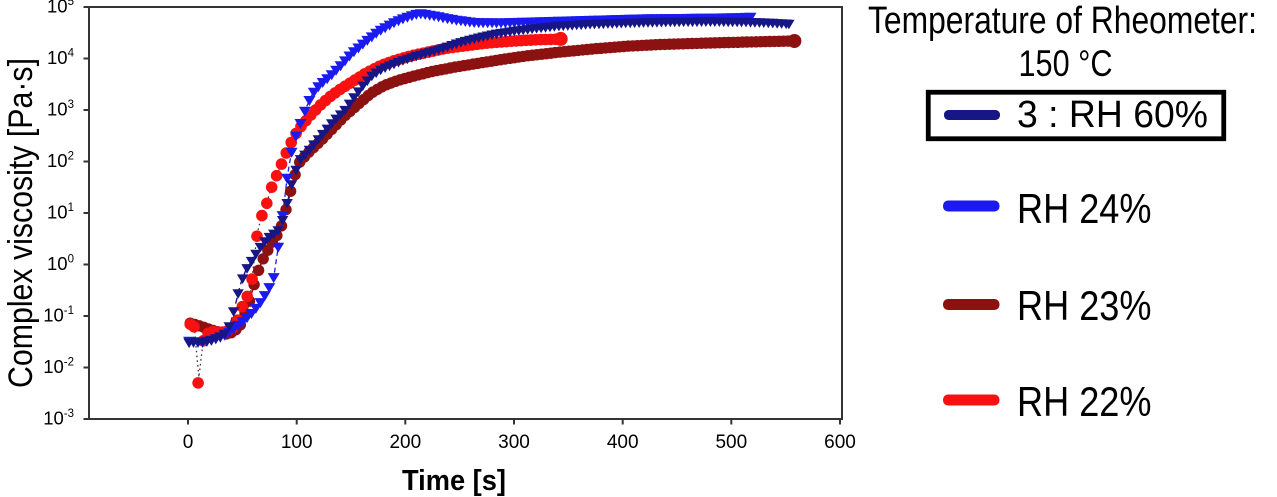 The height and width of the screenshot is (497, 1277). I want to click on svg-text: 10¹, so click(60, 212).